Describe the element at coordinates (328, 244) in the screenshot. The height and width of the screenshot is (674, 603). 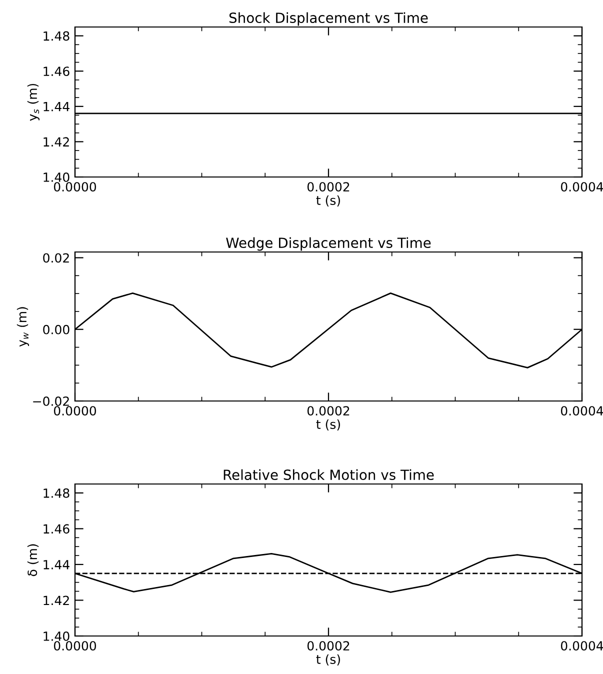
I see `chart-title: Wedge Displacement vs Time` at that location.